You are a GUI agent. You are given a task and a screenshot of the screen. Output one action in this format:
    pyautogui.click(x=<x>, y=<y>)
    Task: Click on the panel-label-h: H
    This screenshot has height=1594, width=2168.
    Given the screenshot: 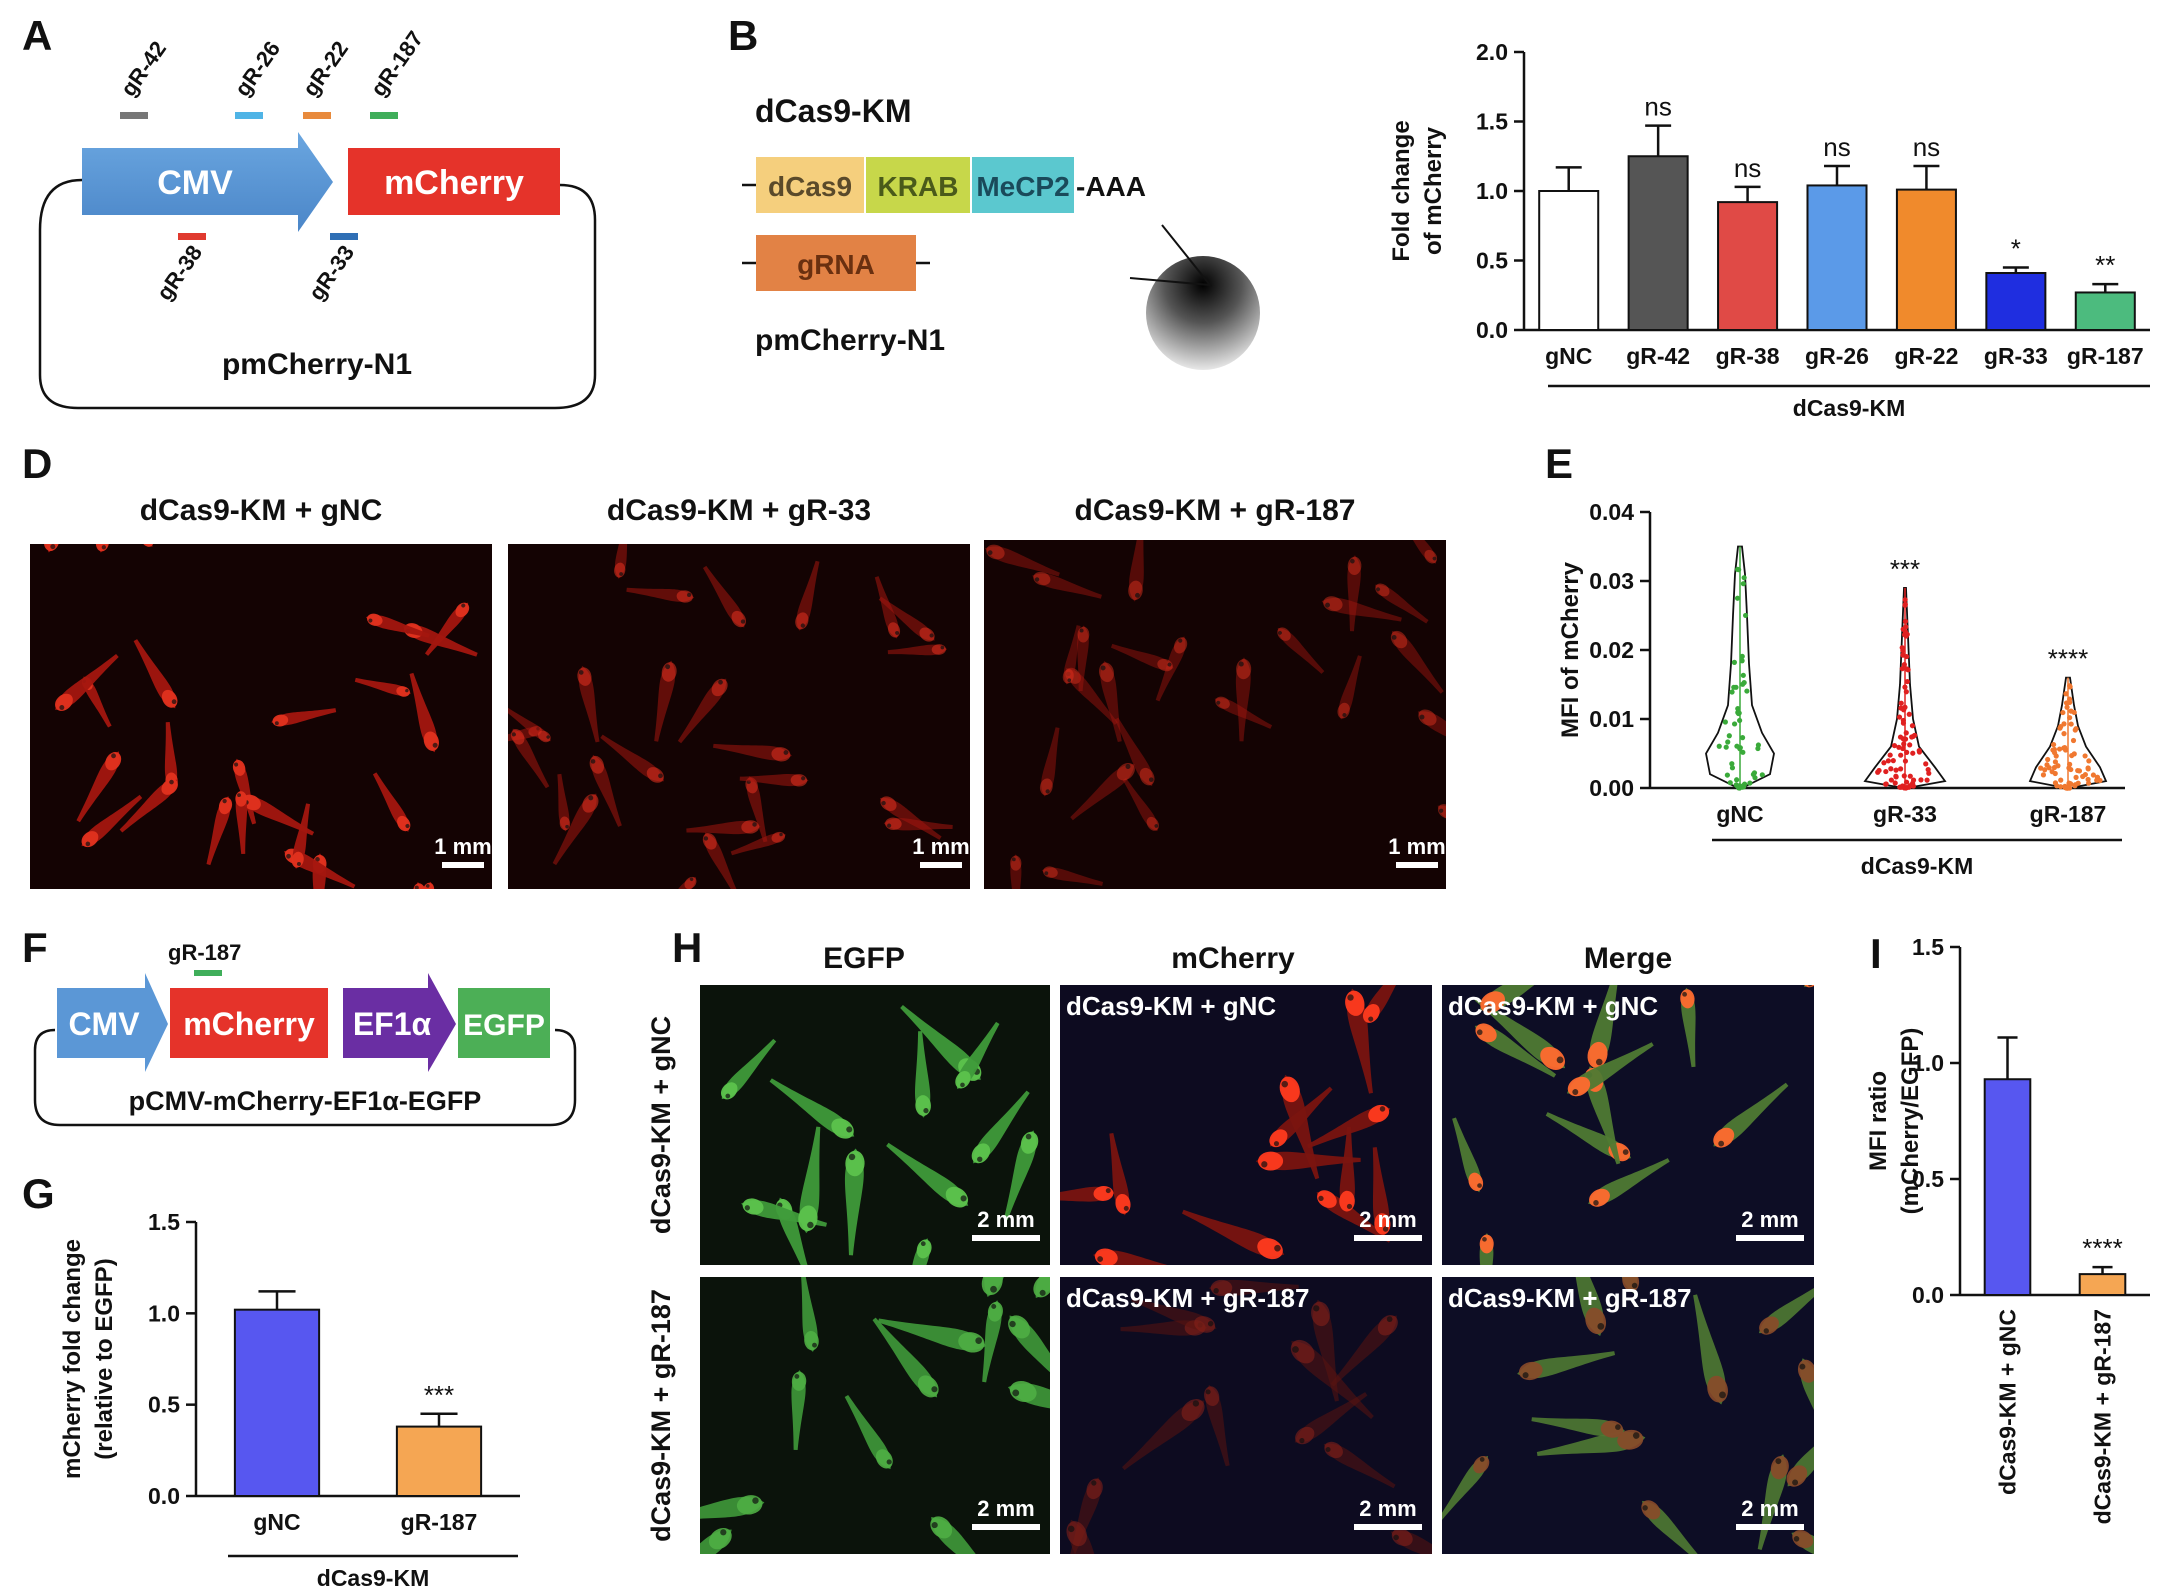 What is the action you would take?
    pyautogui.click(x=687, y=947)
    